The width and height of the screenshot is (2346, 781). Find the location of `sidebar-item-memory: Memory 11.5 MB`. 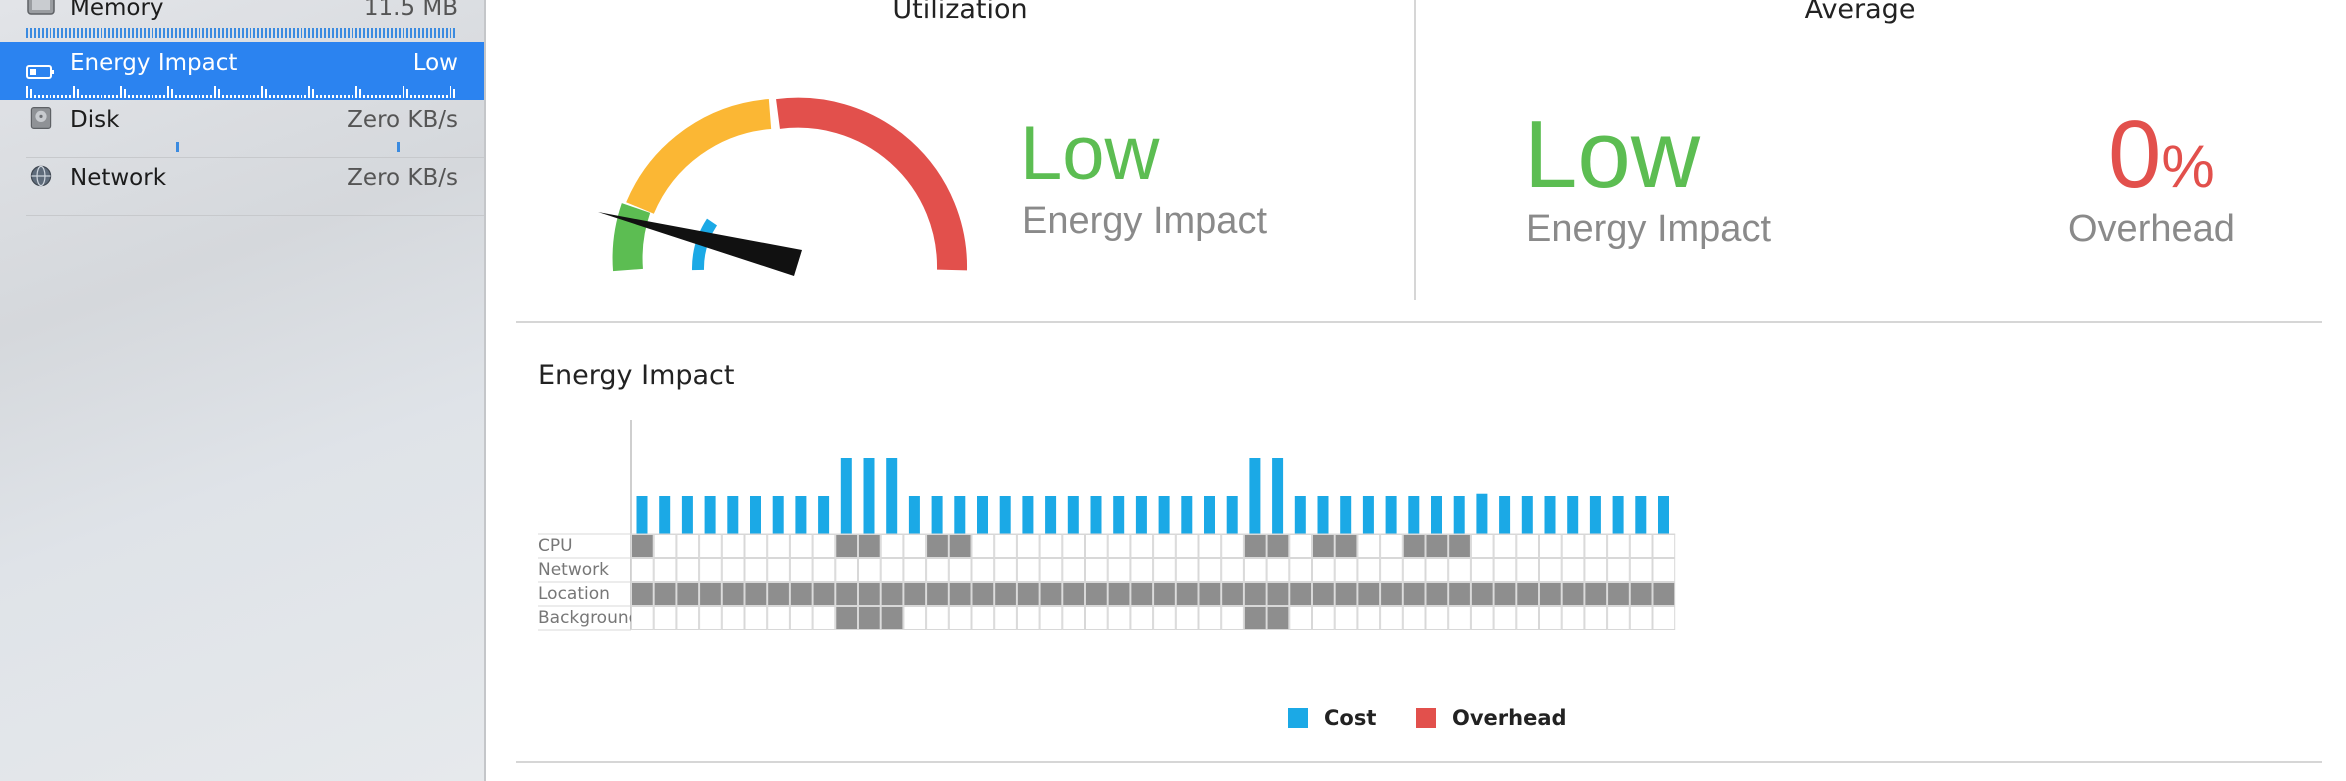

sidebar-item-memory: Memory 11.5 MB is located at coordinates (242, 23).